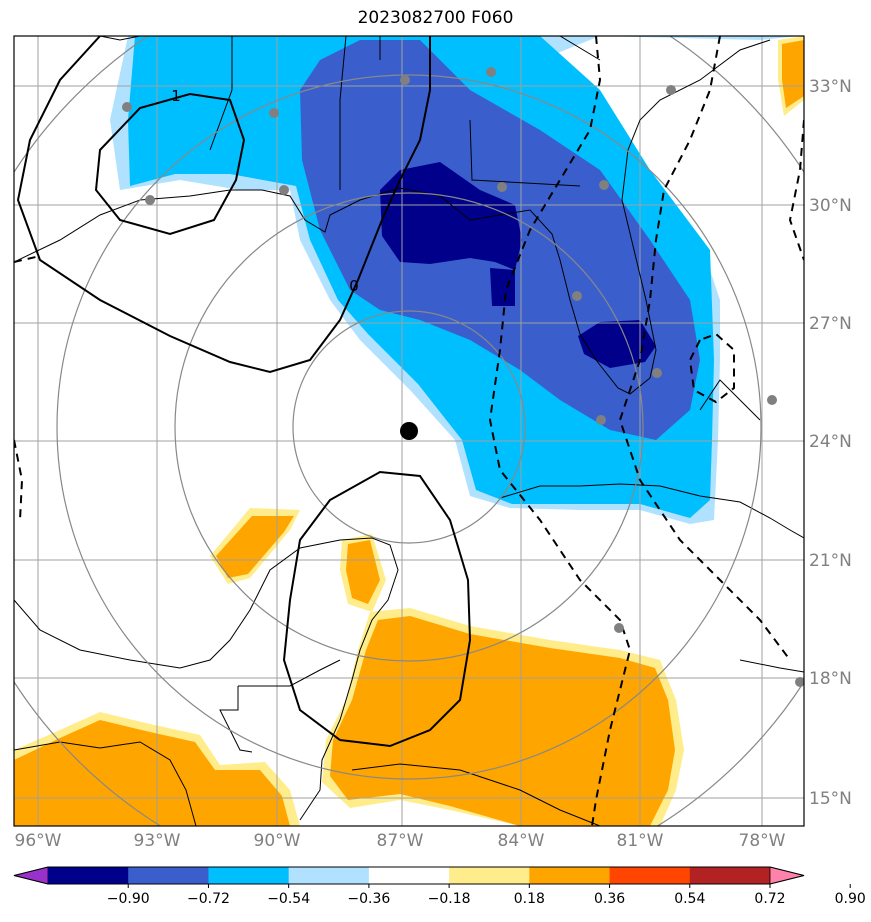  I want to click on colorbar-tick-label: −0.90, so click(128, 899).